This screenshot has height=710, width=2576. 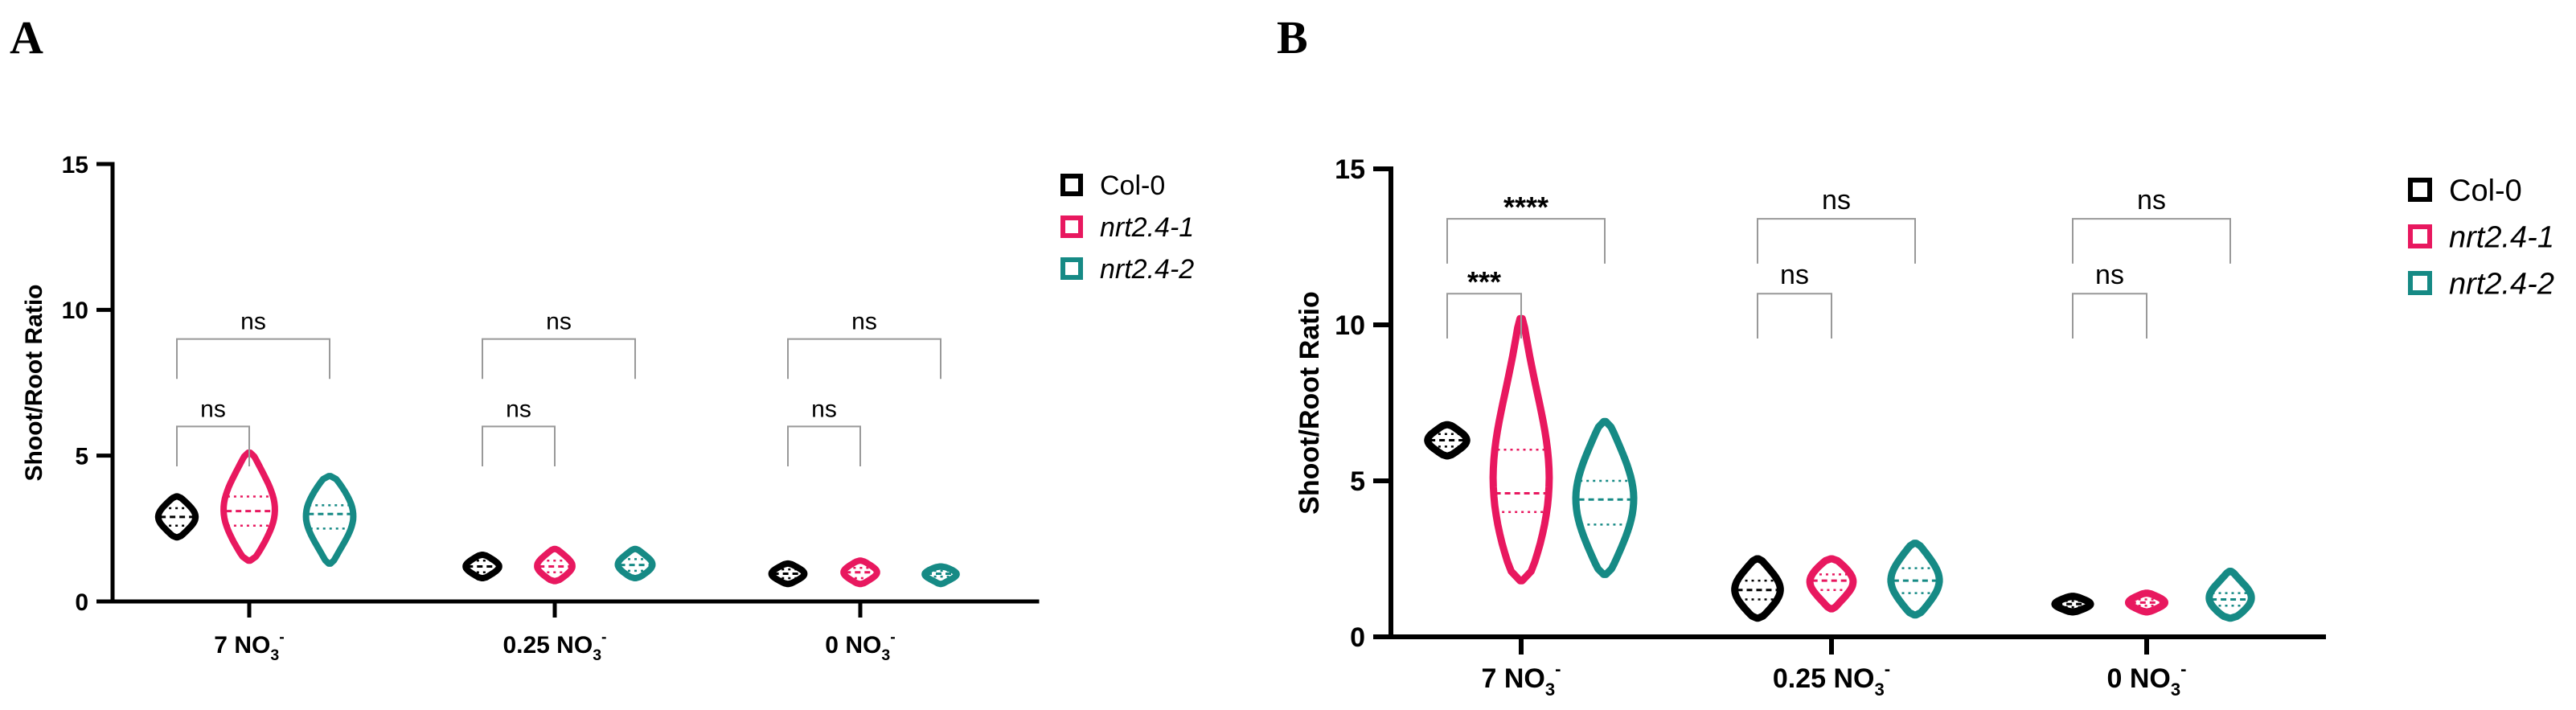 I want to click on panel-b-letter: B, so click(x=1292, y=37).